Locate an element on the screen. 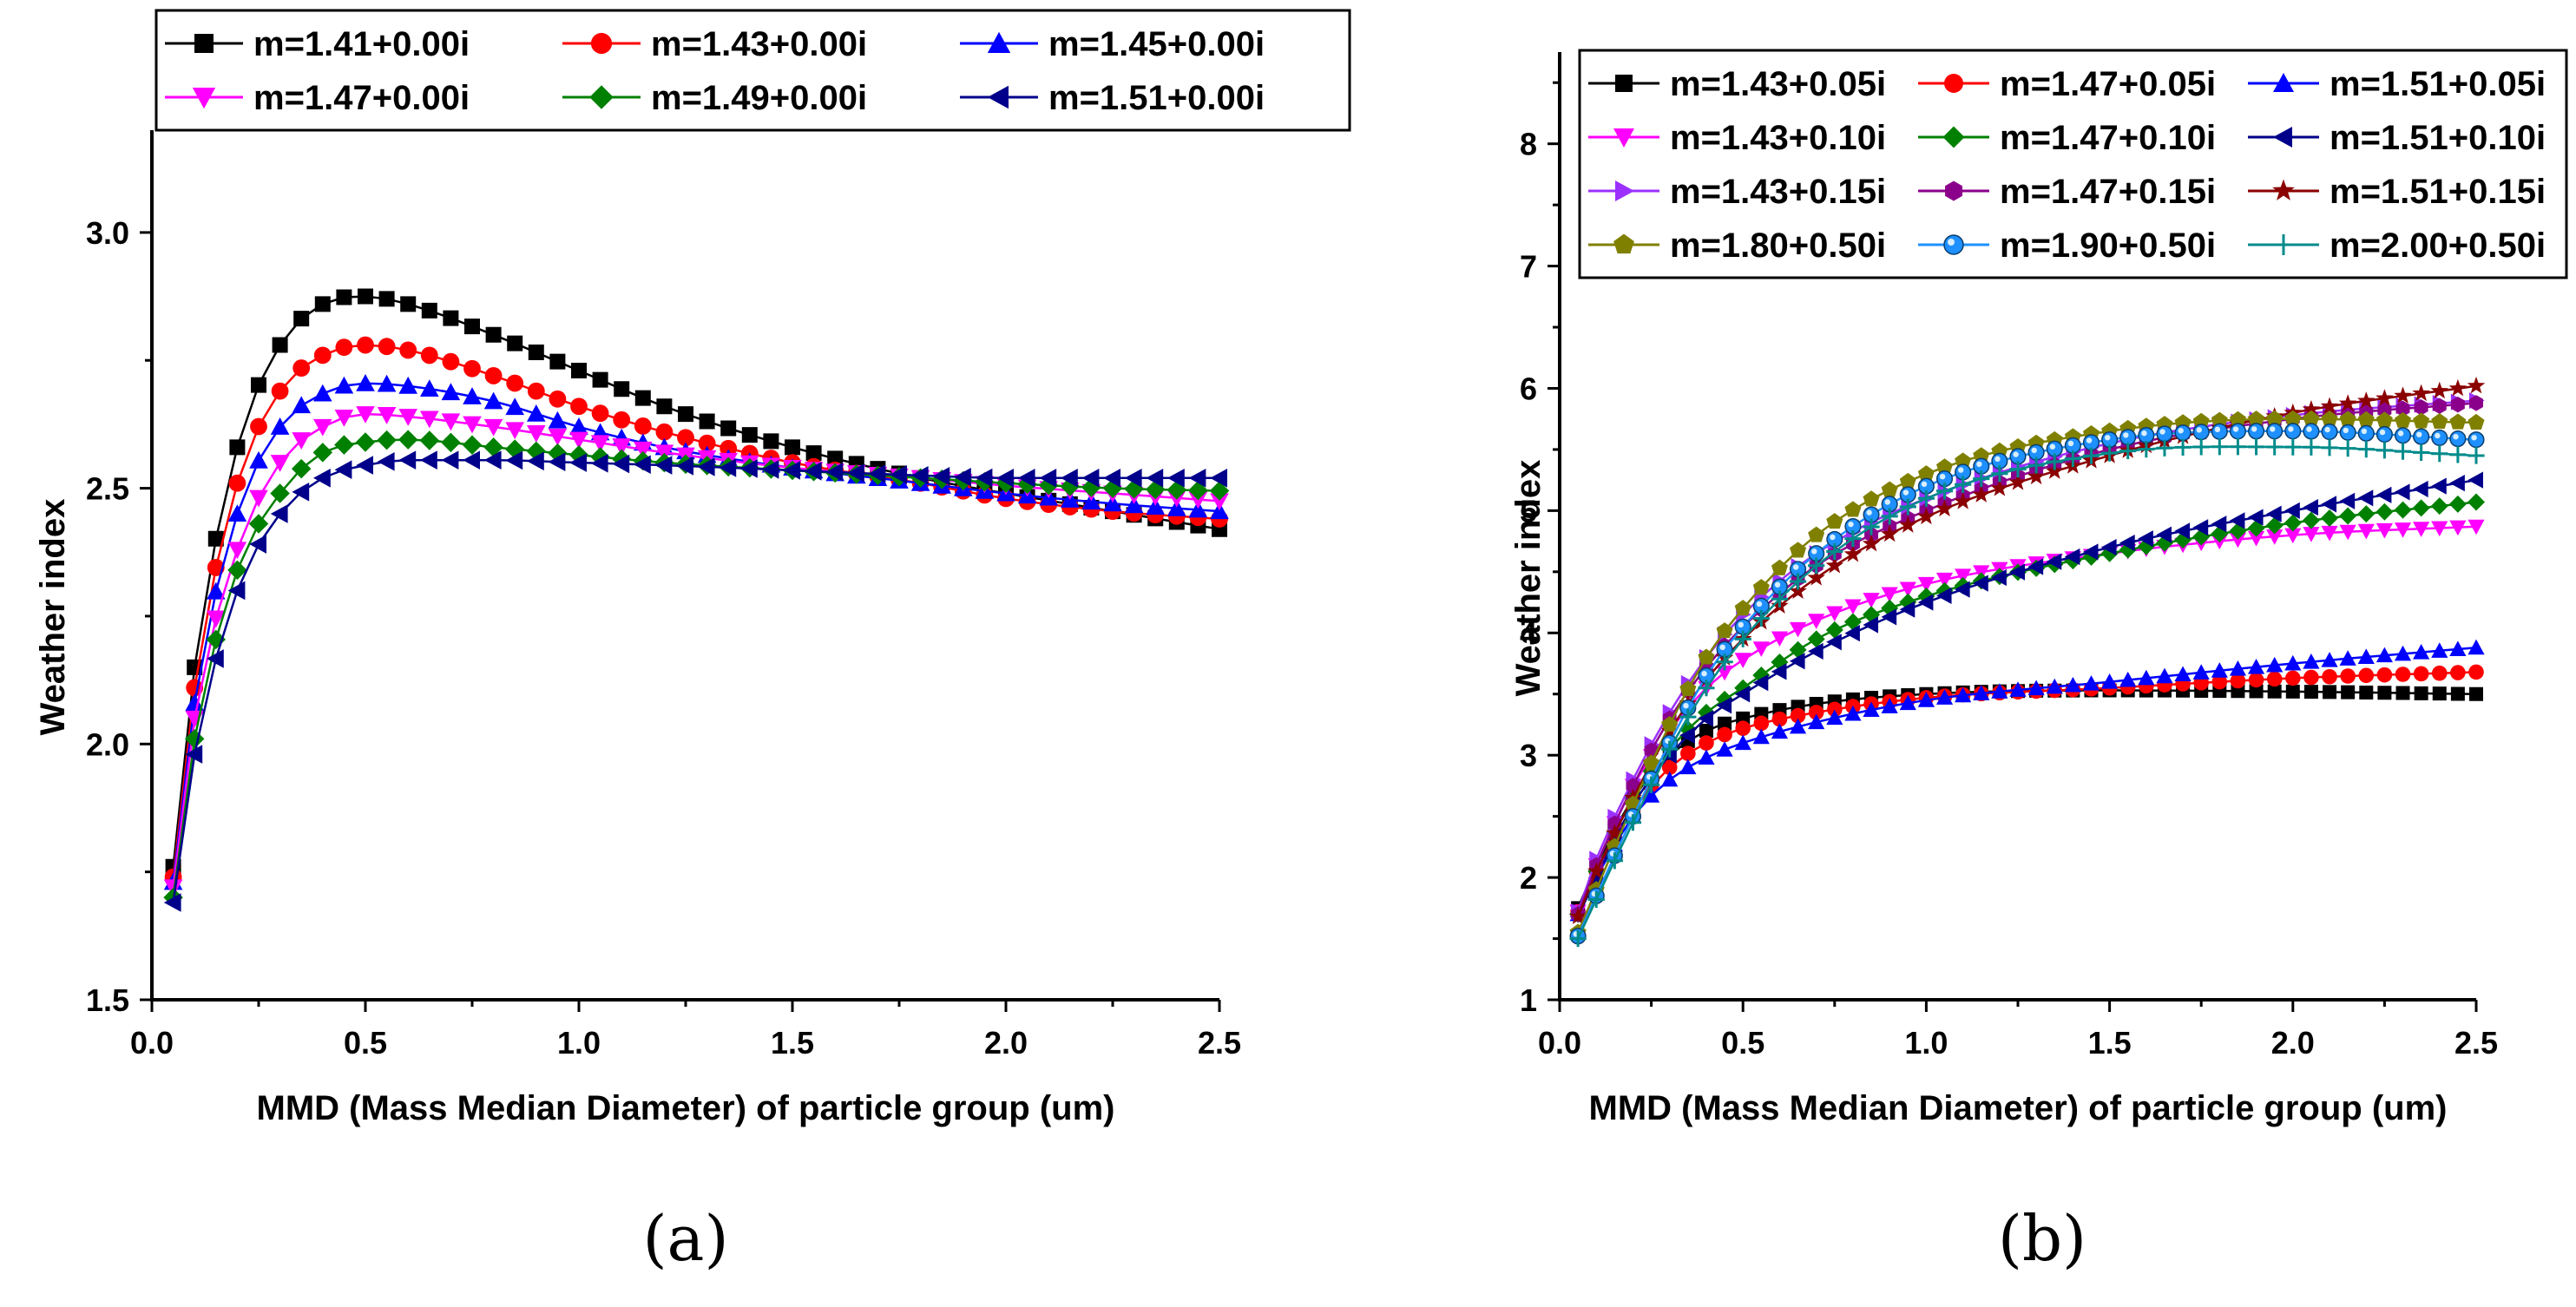 The image size is (2576, 1307). x-tick-label: 1.0 is located at coordinates (1926, 1043).